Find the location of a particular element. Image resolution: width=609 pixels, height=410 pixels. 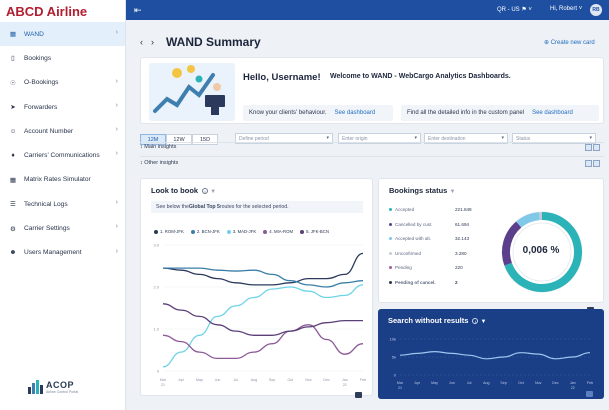

avatar: RB is located at coordinates (596, 10).